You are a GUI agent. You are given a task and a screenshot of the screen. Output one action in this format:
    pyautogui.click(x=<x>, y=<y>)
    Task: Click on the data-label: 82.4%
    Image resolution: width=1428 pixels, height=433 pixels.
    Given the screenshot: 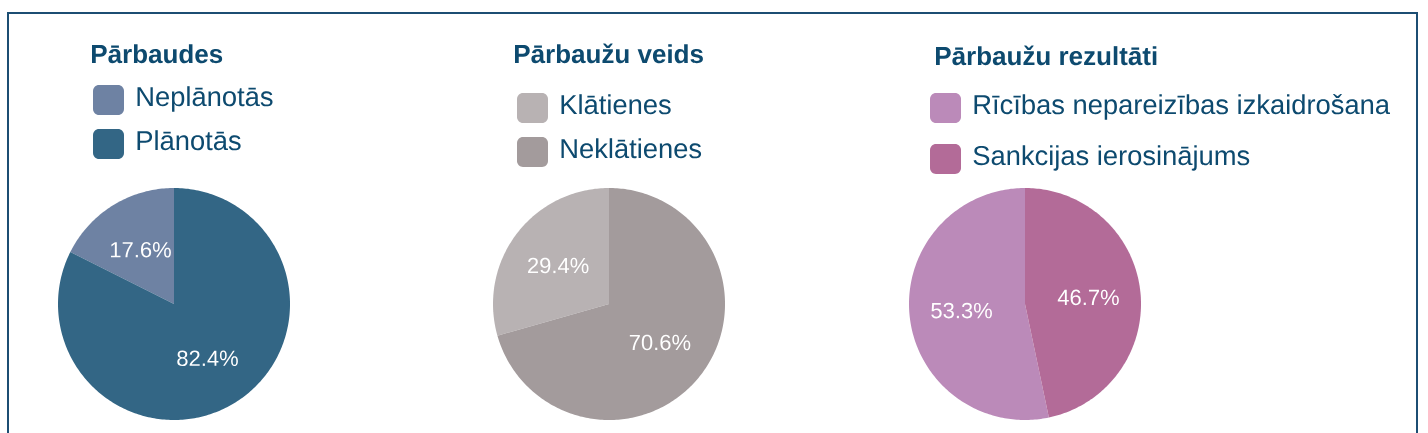 What is the action you would take?
    pyautogui.click(x=207, y=358)
    